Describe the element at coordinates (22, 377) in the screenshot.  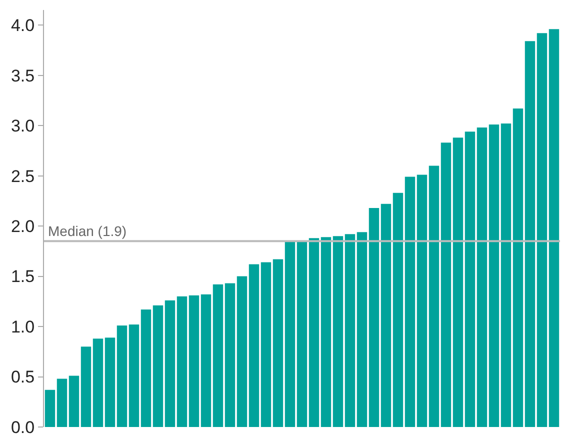
I see `y-tick-label: 0.5` at that location.